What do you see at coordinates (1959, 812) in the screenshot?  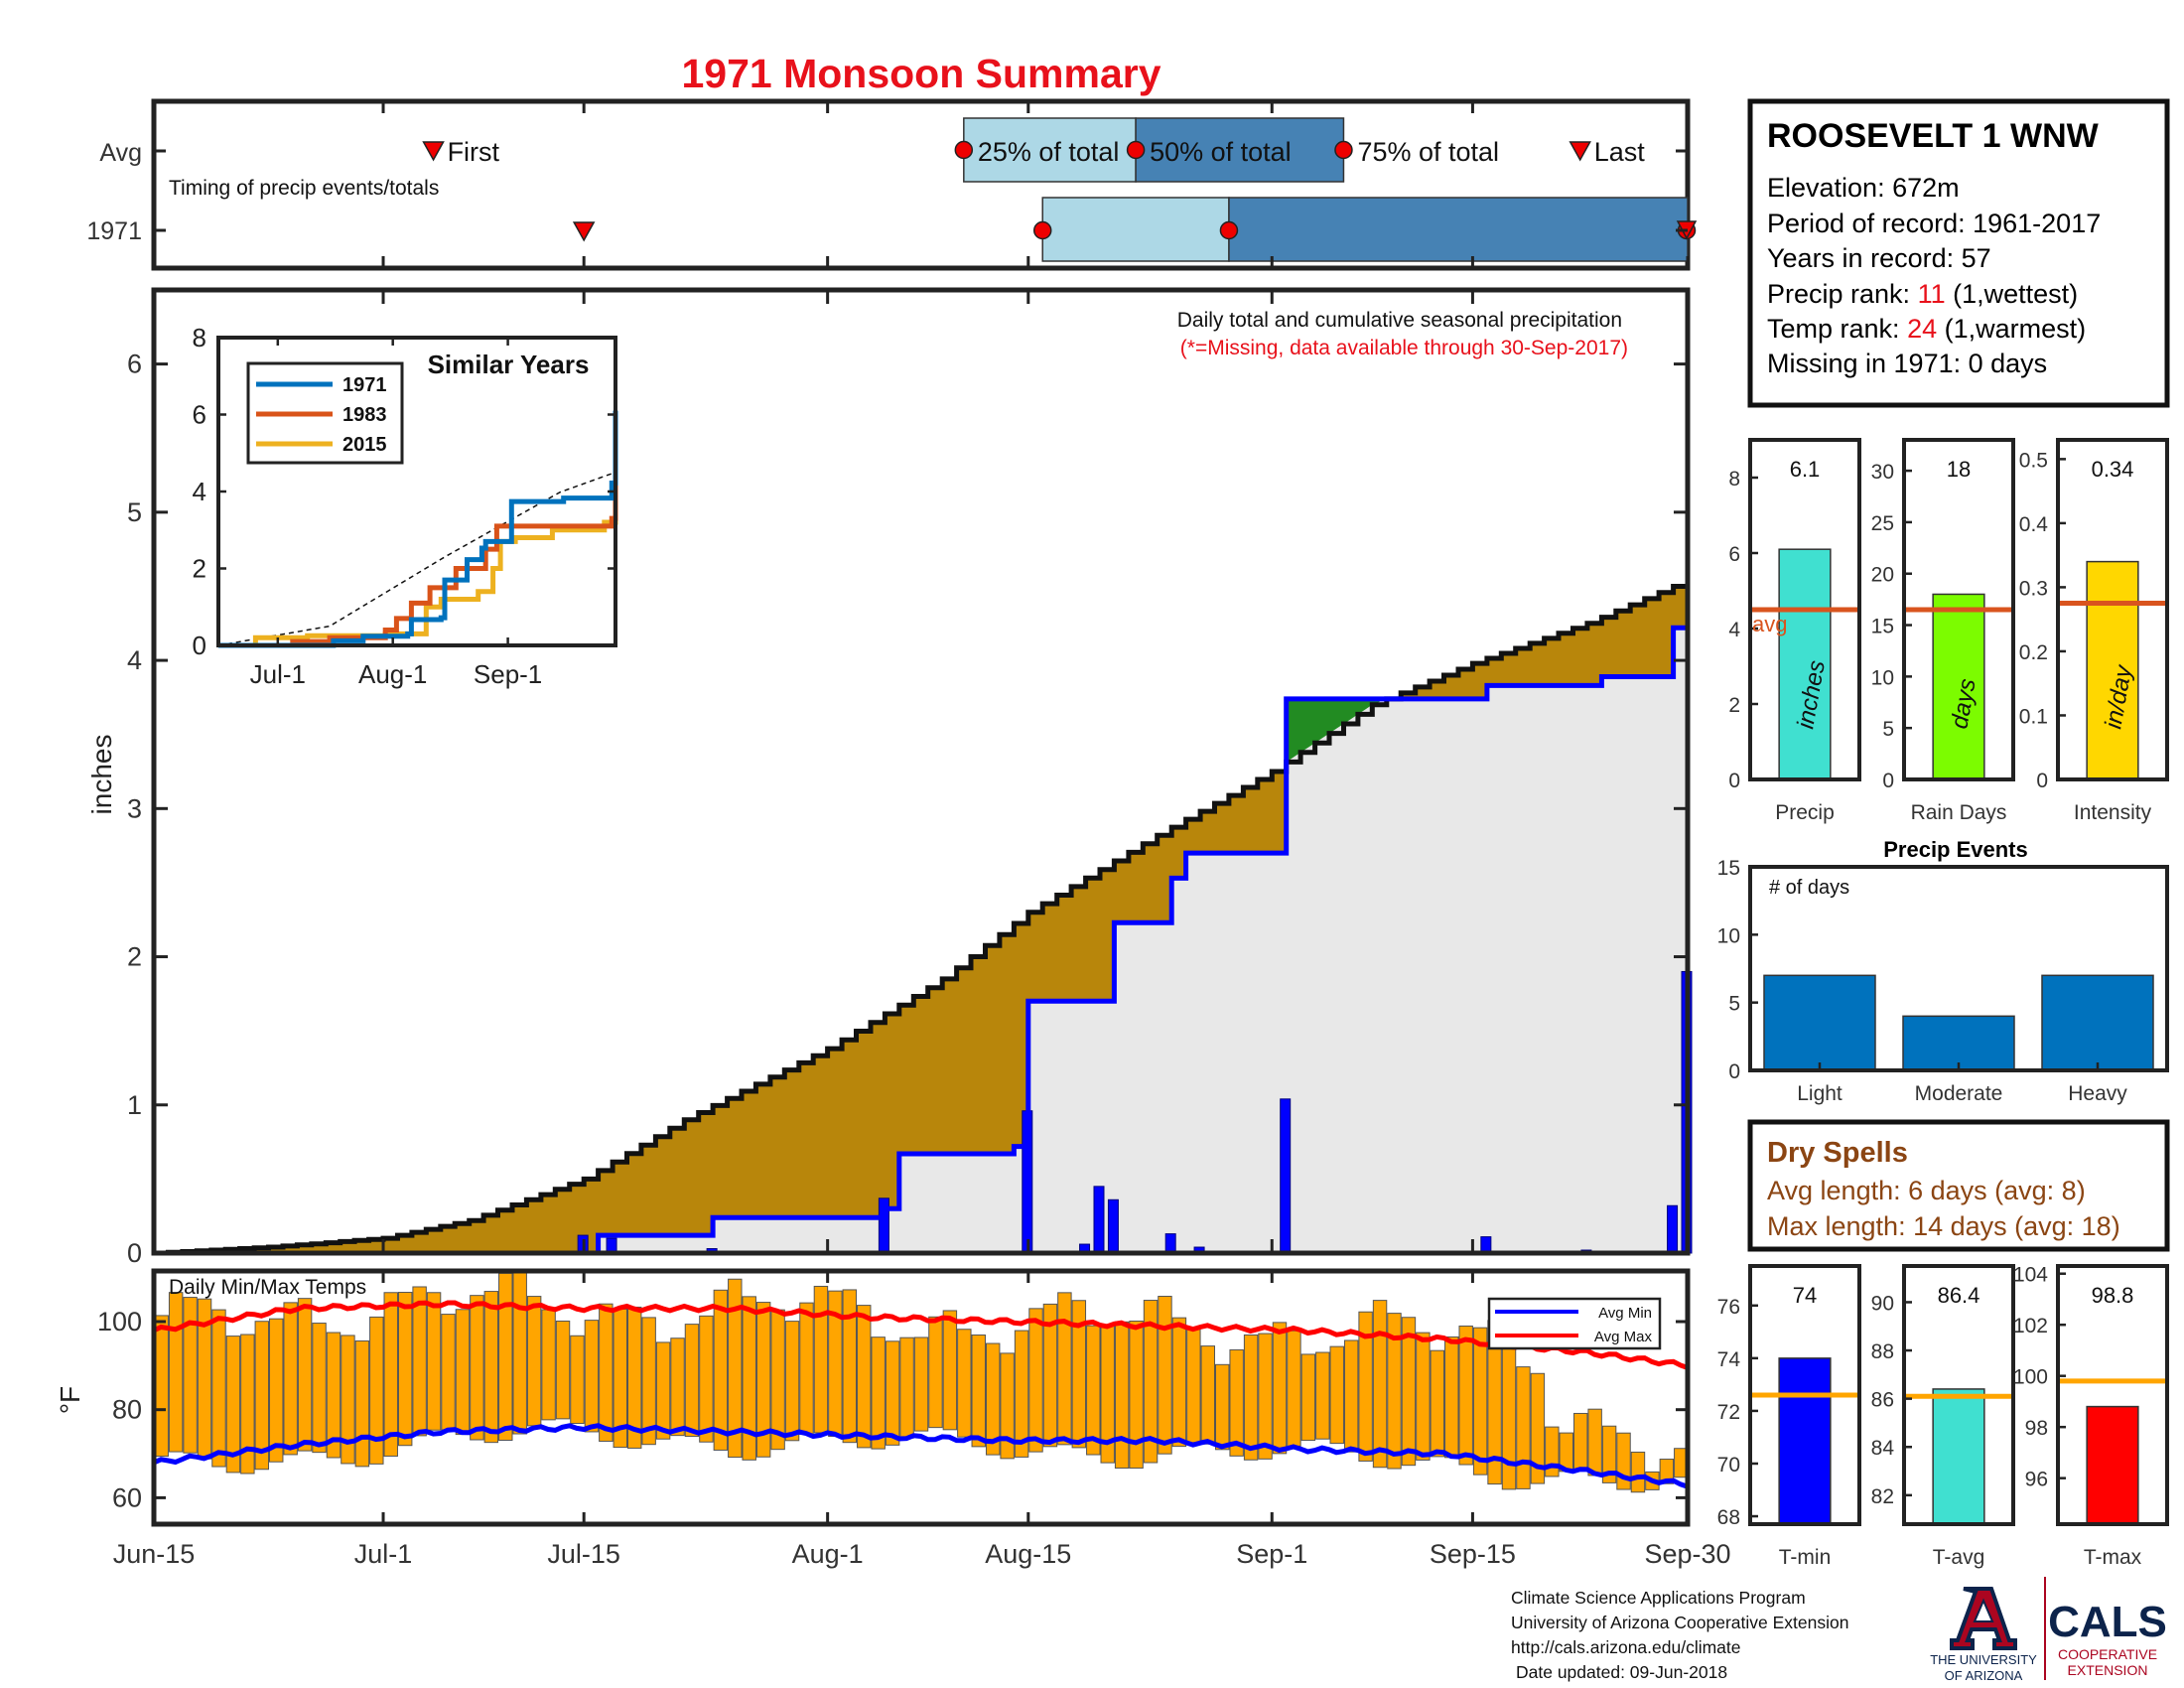 I see `raindays-panel-category-label: Rain Days` at bounding box center [1959, 812].